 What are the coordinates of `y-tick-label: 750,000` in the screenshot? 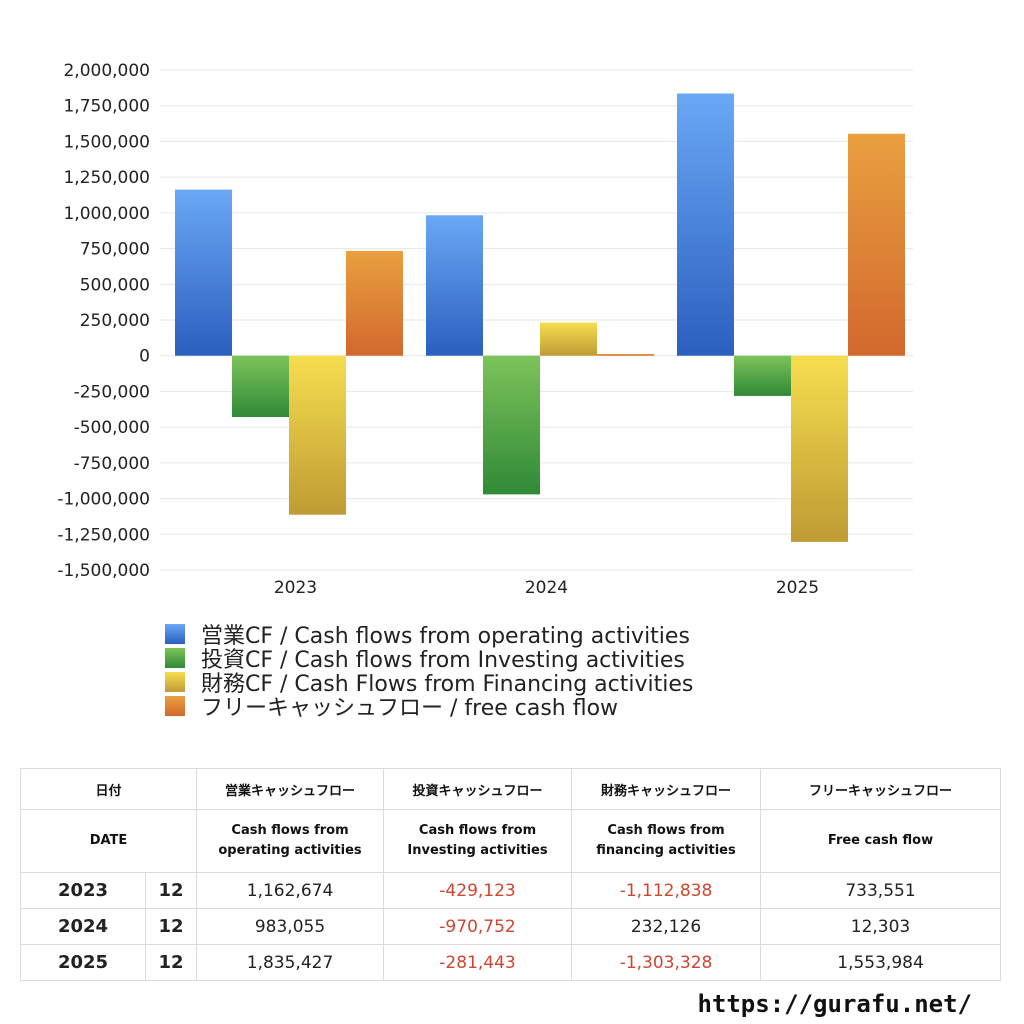 It's located at (115, 250).